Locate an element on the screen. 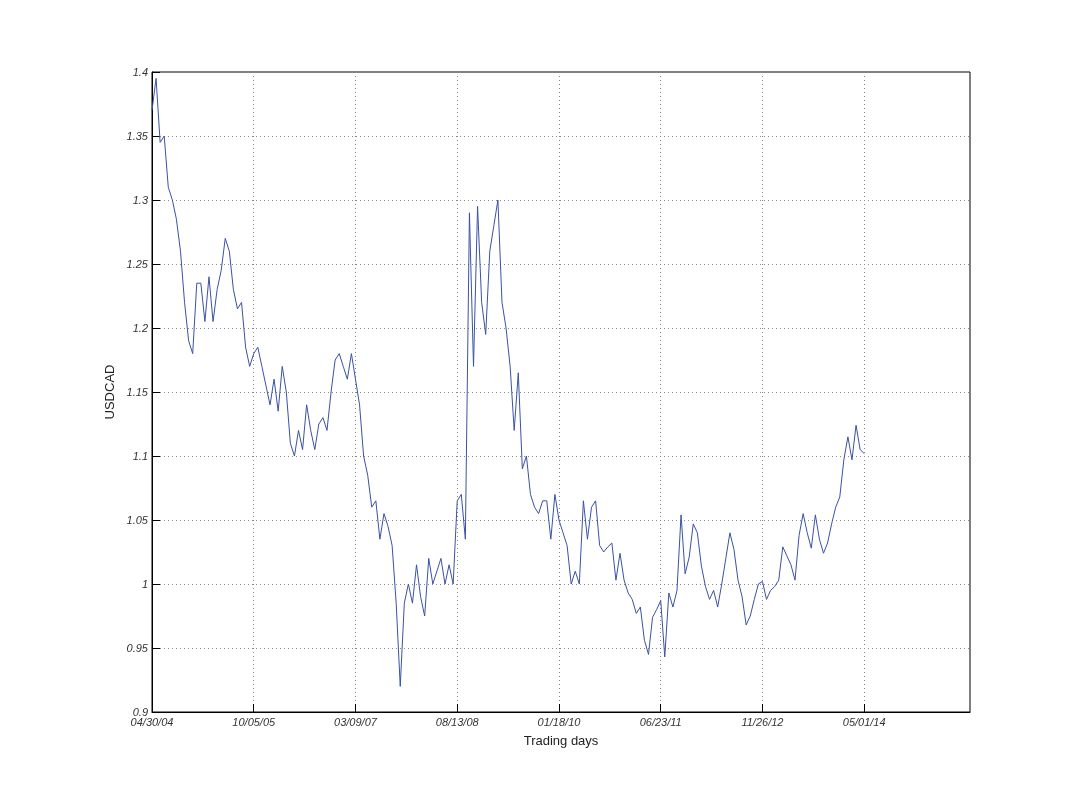  y-tick-label: 1.4 is located at coordinates (140, 72).